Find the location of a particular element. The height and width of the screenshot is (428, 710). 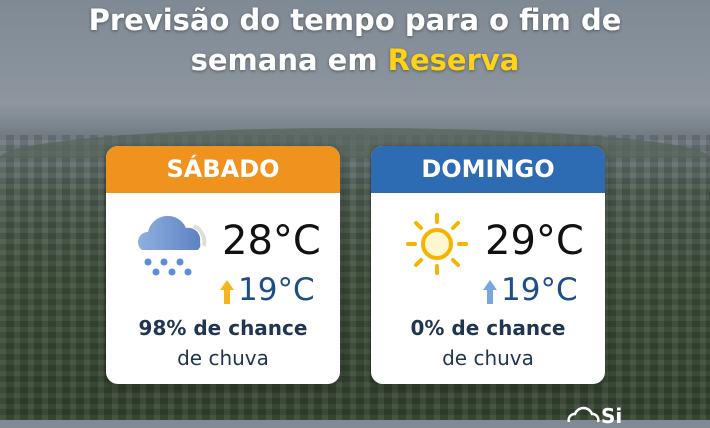

city-name: Reserva is located at coordinates (453, 60).